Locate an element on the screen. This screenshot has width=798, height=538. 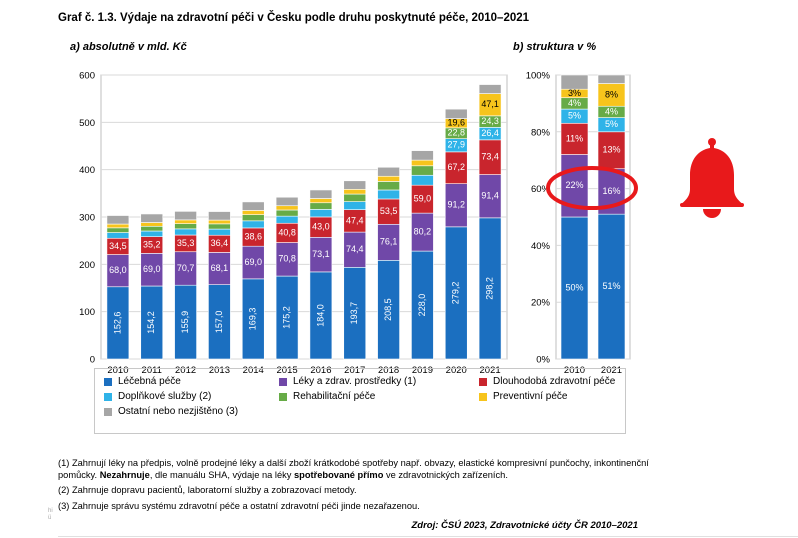
x-tick-label: 2019 is located at coordinates (422, 370).